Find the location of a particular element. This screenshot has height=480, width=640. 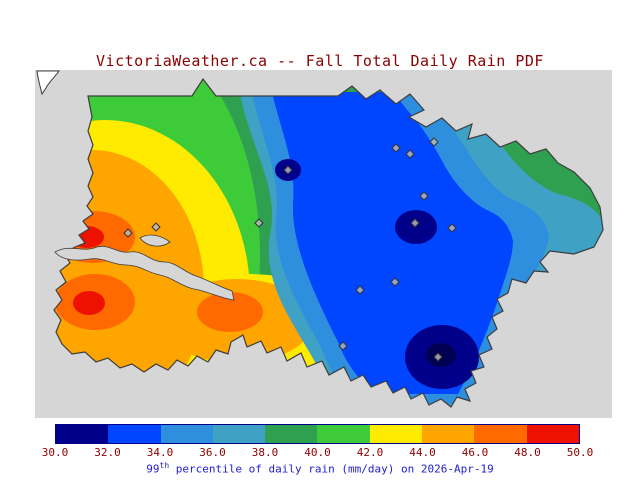

colorbar-tick-label: 50.0 is located at coordinates (580, 452).